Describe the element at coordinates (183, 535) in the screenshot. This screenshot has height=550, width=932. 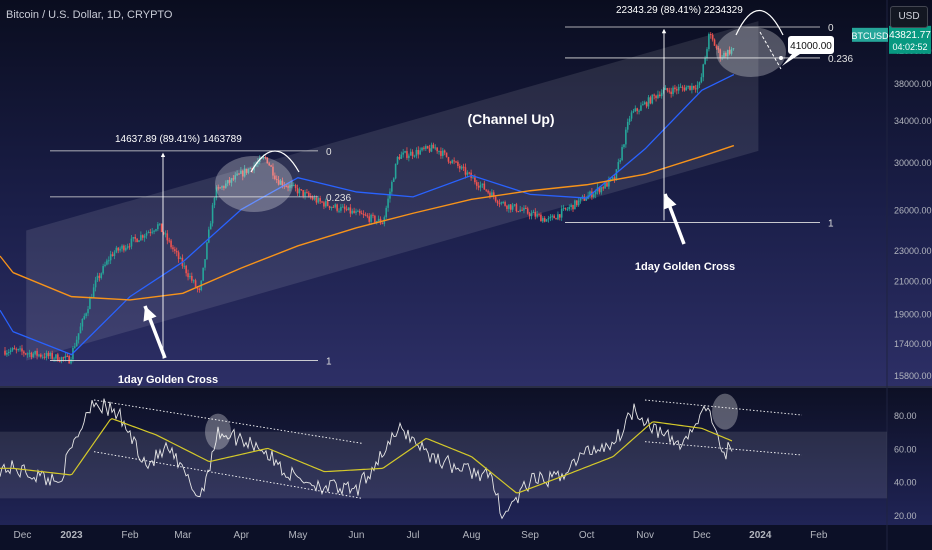
I see `time-tick-label: Mar` at that location.